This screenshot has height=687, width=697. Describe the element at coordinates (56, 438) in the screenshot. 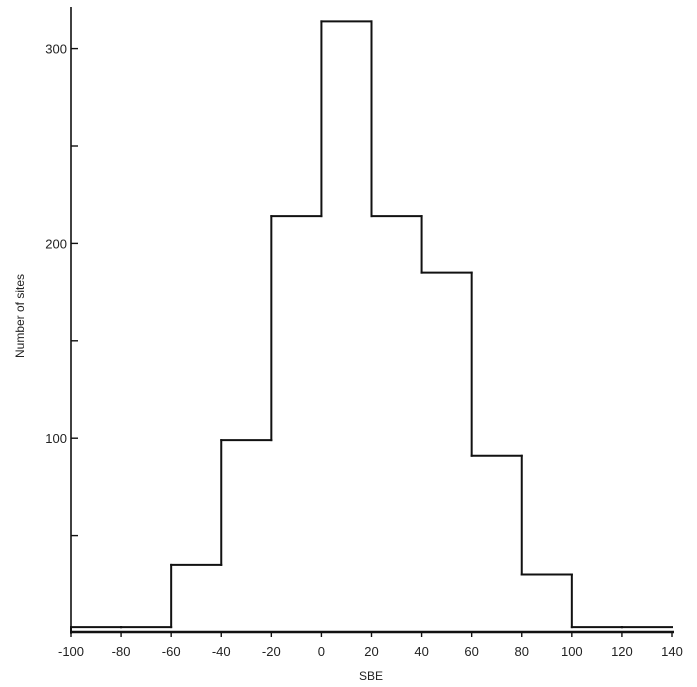

I see `y-tick-label: 100` at that location.